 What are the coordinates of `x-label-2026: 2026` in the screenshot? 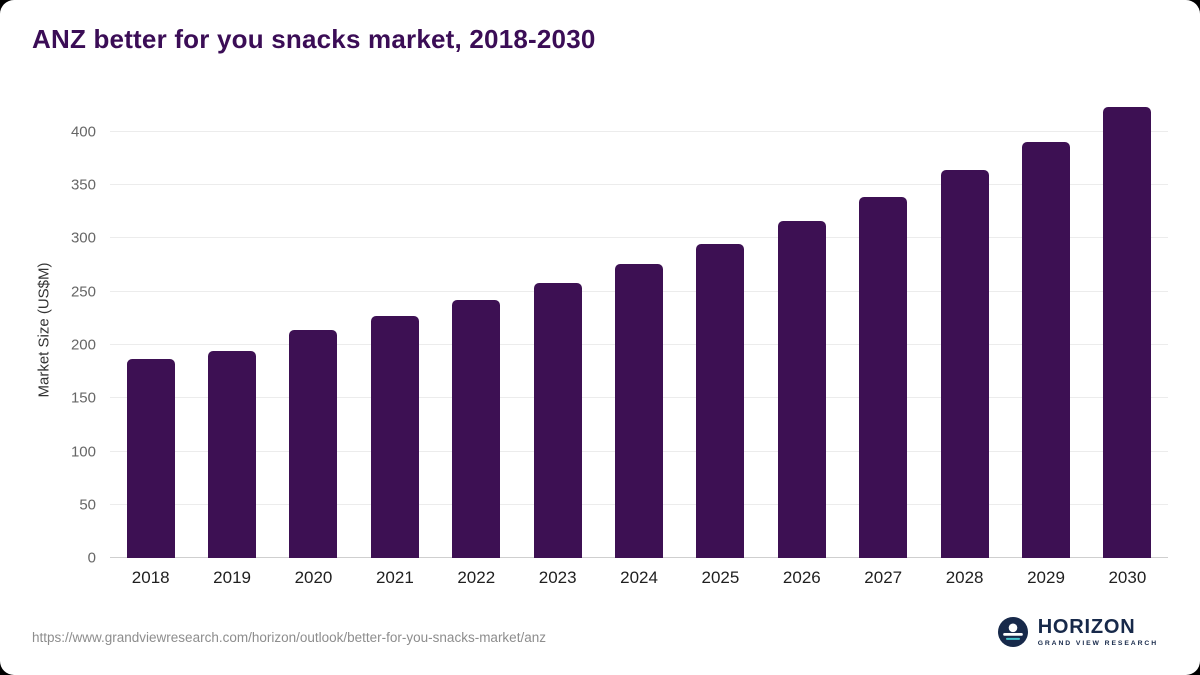 It's located at (801, 577).